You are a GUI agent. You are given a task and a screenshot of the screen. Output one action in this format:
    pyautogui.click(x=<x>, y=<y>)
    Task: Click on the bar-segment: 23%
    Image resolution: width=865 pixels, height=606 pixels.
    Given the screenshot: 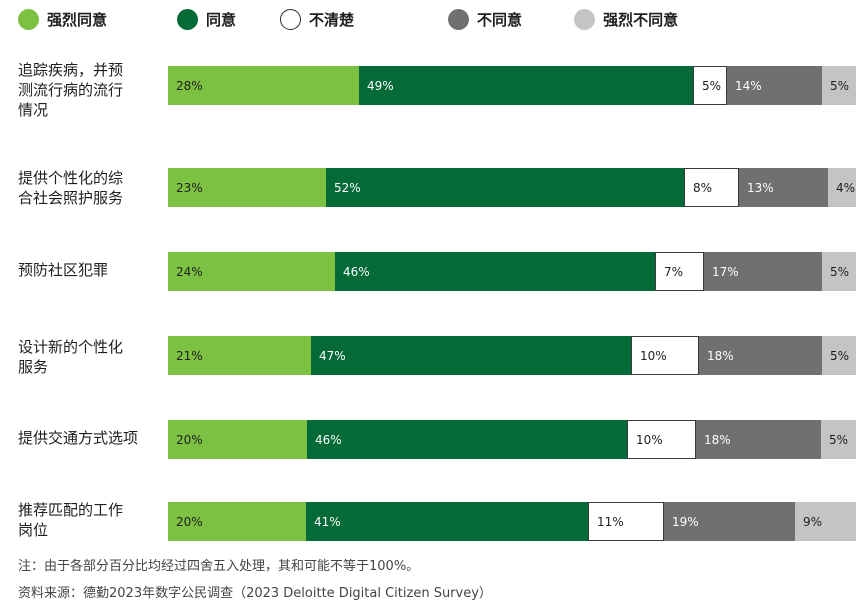 What is the action you would take?
    pyautogui.click(x=247, y=187)
    